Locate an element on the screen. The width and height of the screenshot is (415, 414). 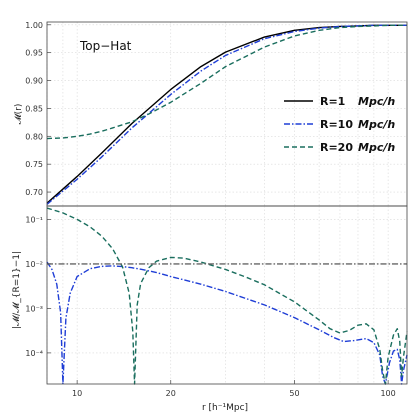
legend: R=1 Mpc/h R=10 Mpc/h R=20 Mpc/h is located at coordinates (339, 124).